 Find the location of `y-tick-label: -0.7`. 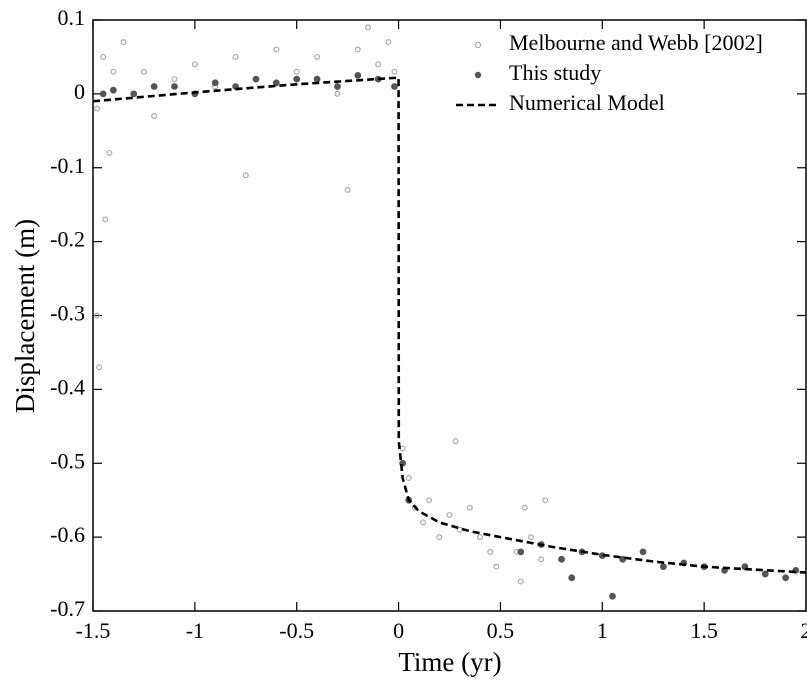

y-tick-label: -0.7 is located at coordinates (67, 608).